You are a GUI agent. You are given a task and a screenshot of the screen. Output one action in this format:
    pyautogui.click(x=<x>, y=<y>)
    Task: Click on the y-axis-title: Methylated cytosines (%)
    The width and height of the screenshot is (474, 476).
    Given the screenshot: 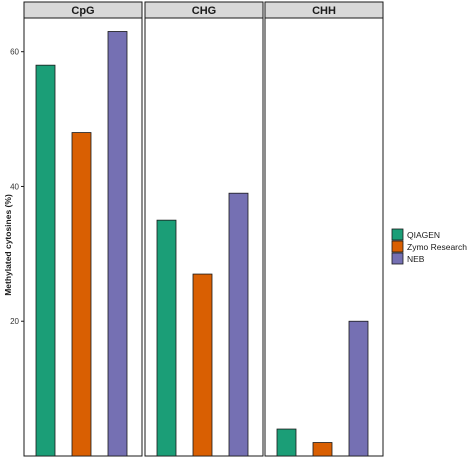 What is the action you would take?
    pyautogui.click(x=8, y=245)
    